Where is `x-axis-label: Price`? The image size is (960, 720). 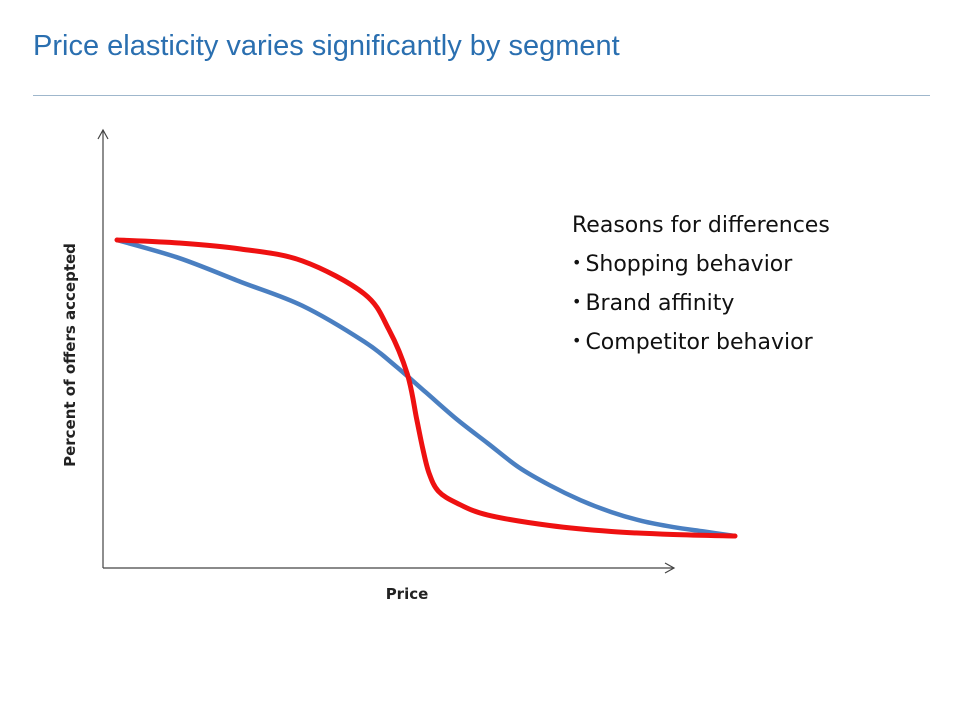
x-axis-label: Price is located at coordinates (407, 594).